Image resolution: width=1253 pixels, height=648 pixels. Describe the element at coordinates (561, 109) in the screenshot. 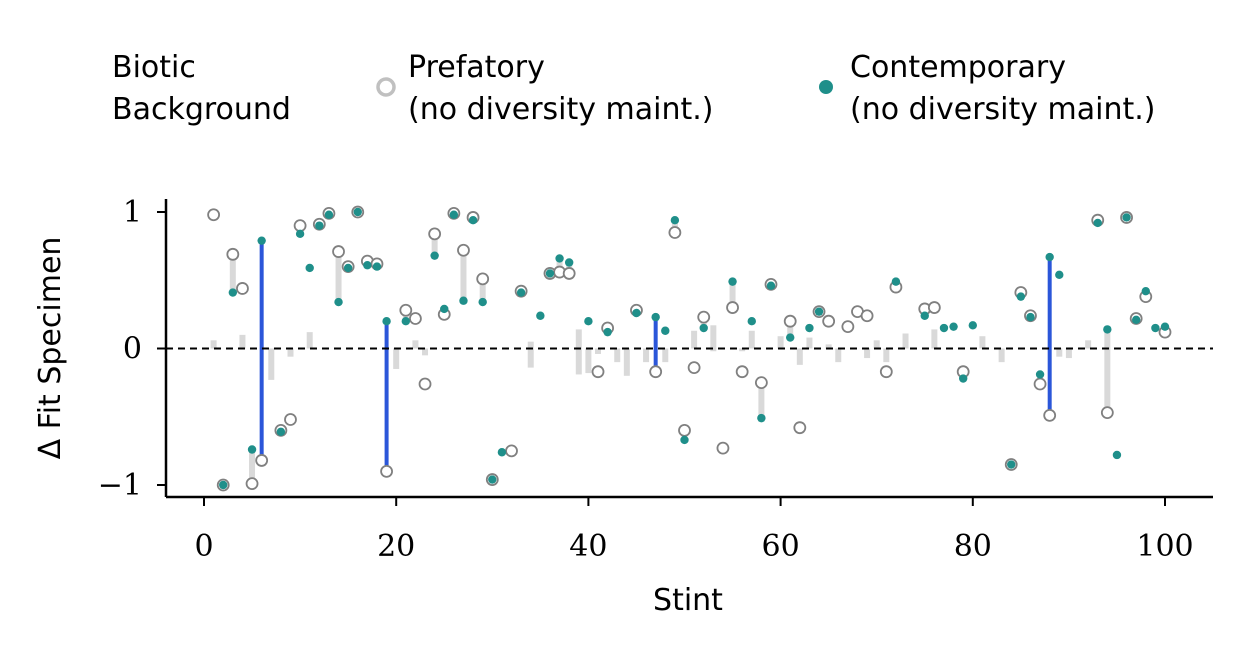

I see `legend-prefatory-line2: (no diversity maint.)` at that location.